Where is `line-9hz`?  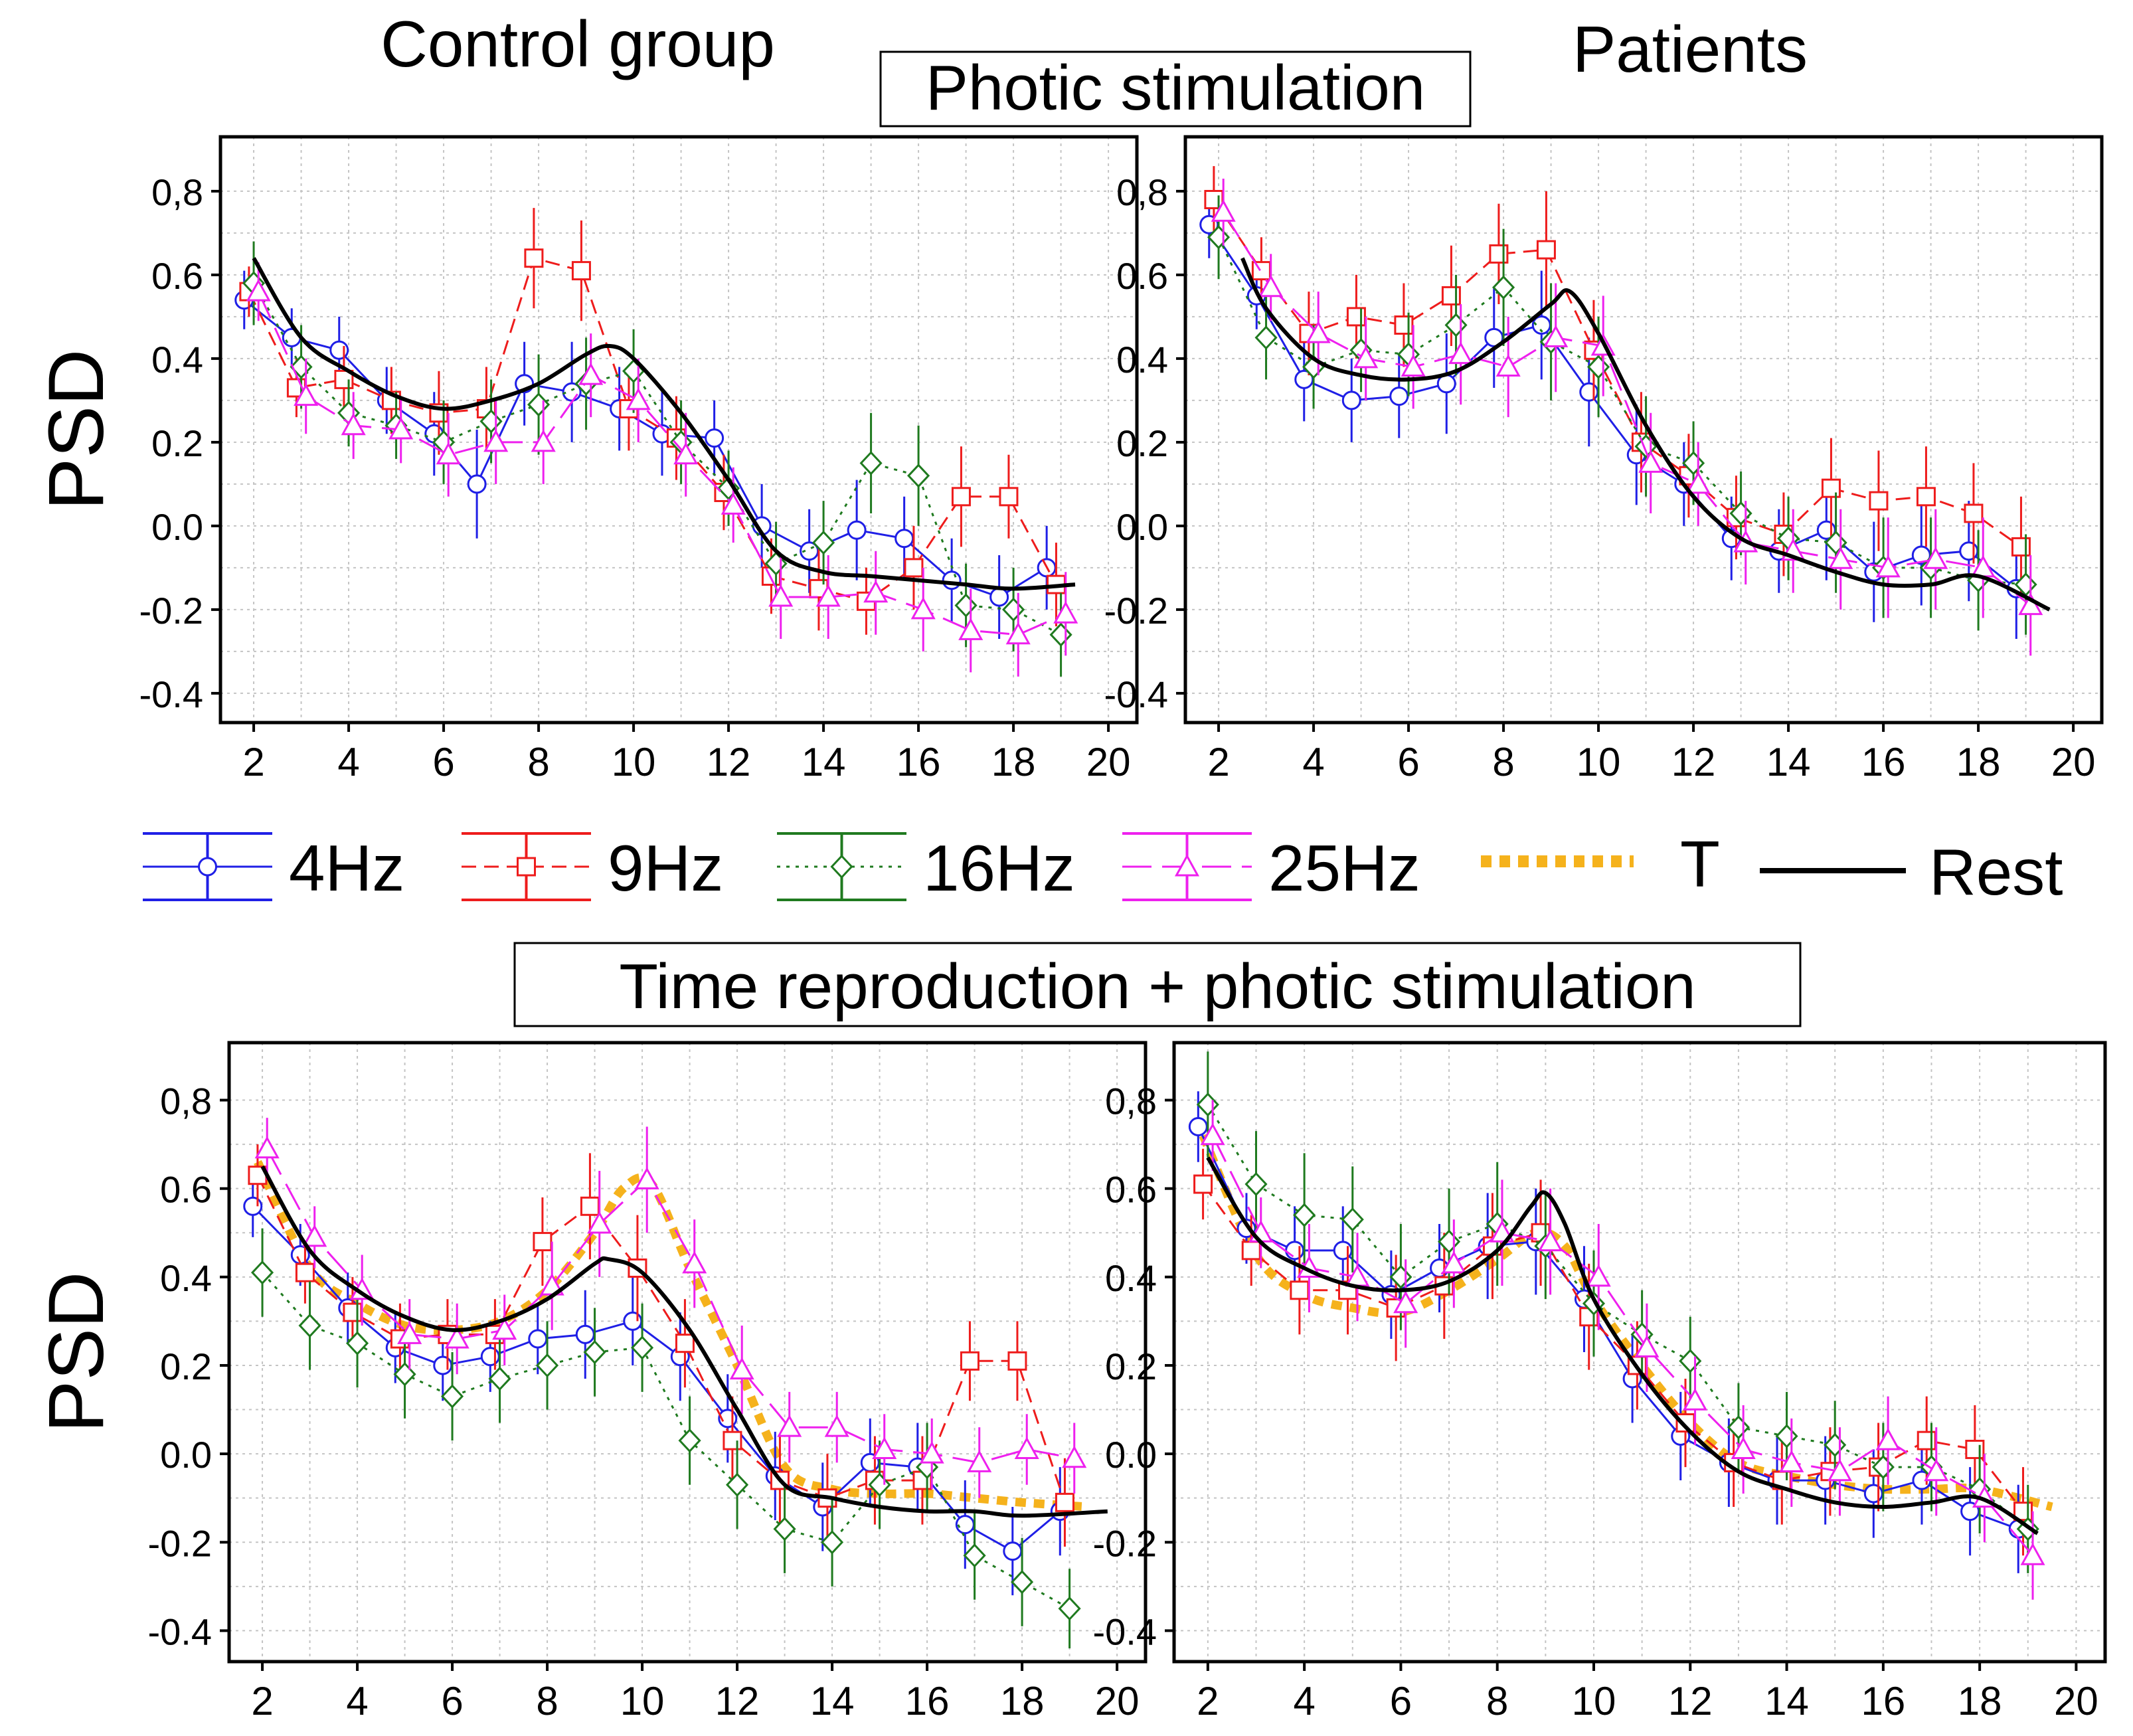 line-9hz is located at coordinates (652, 429).